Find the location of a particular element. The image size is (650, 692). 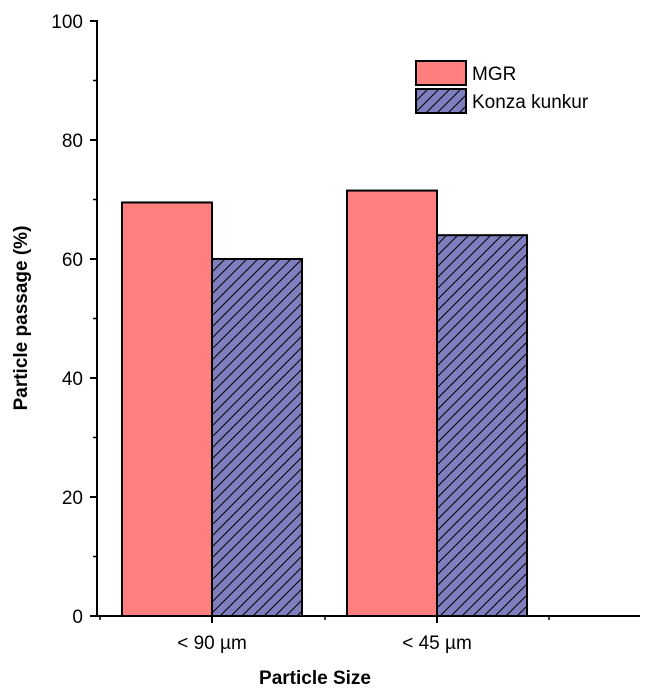

legend-swatch-mgr is located at coordinates (441, 73).